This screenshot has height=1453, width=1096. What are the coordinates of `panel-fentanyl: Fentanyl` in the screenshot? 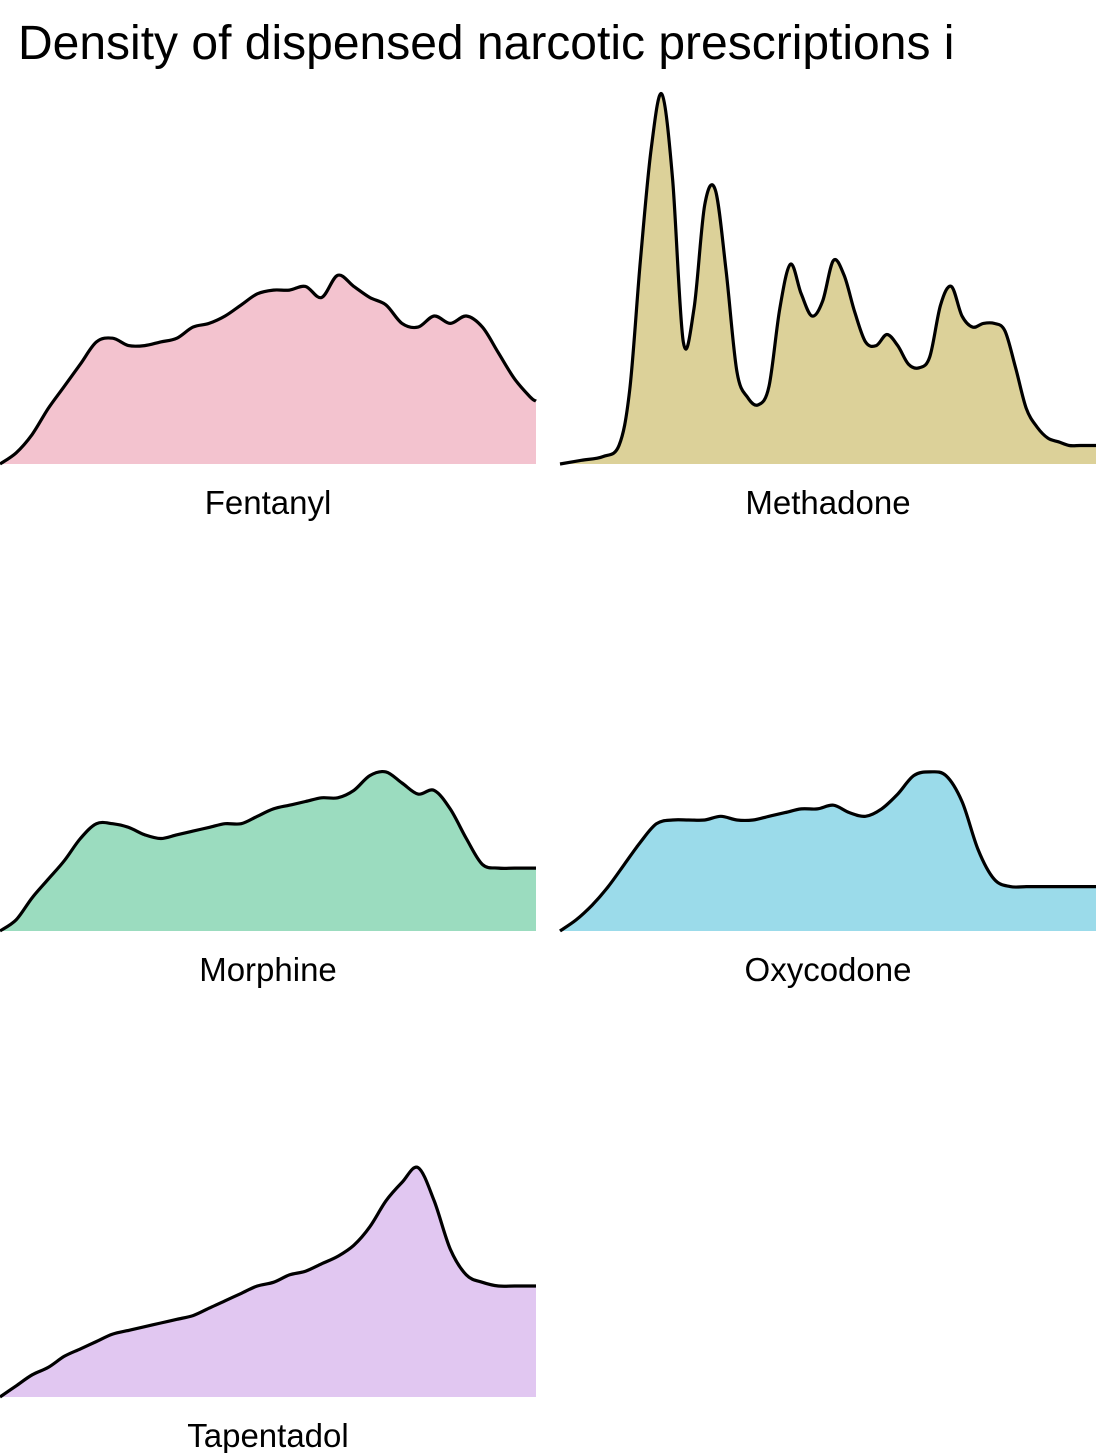 It's located at (268, 397).